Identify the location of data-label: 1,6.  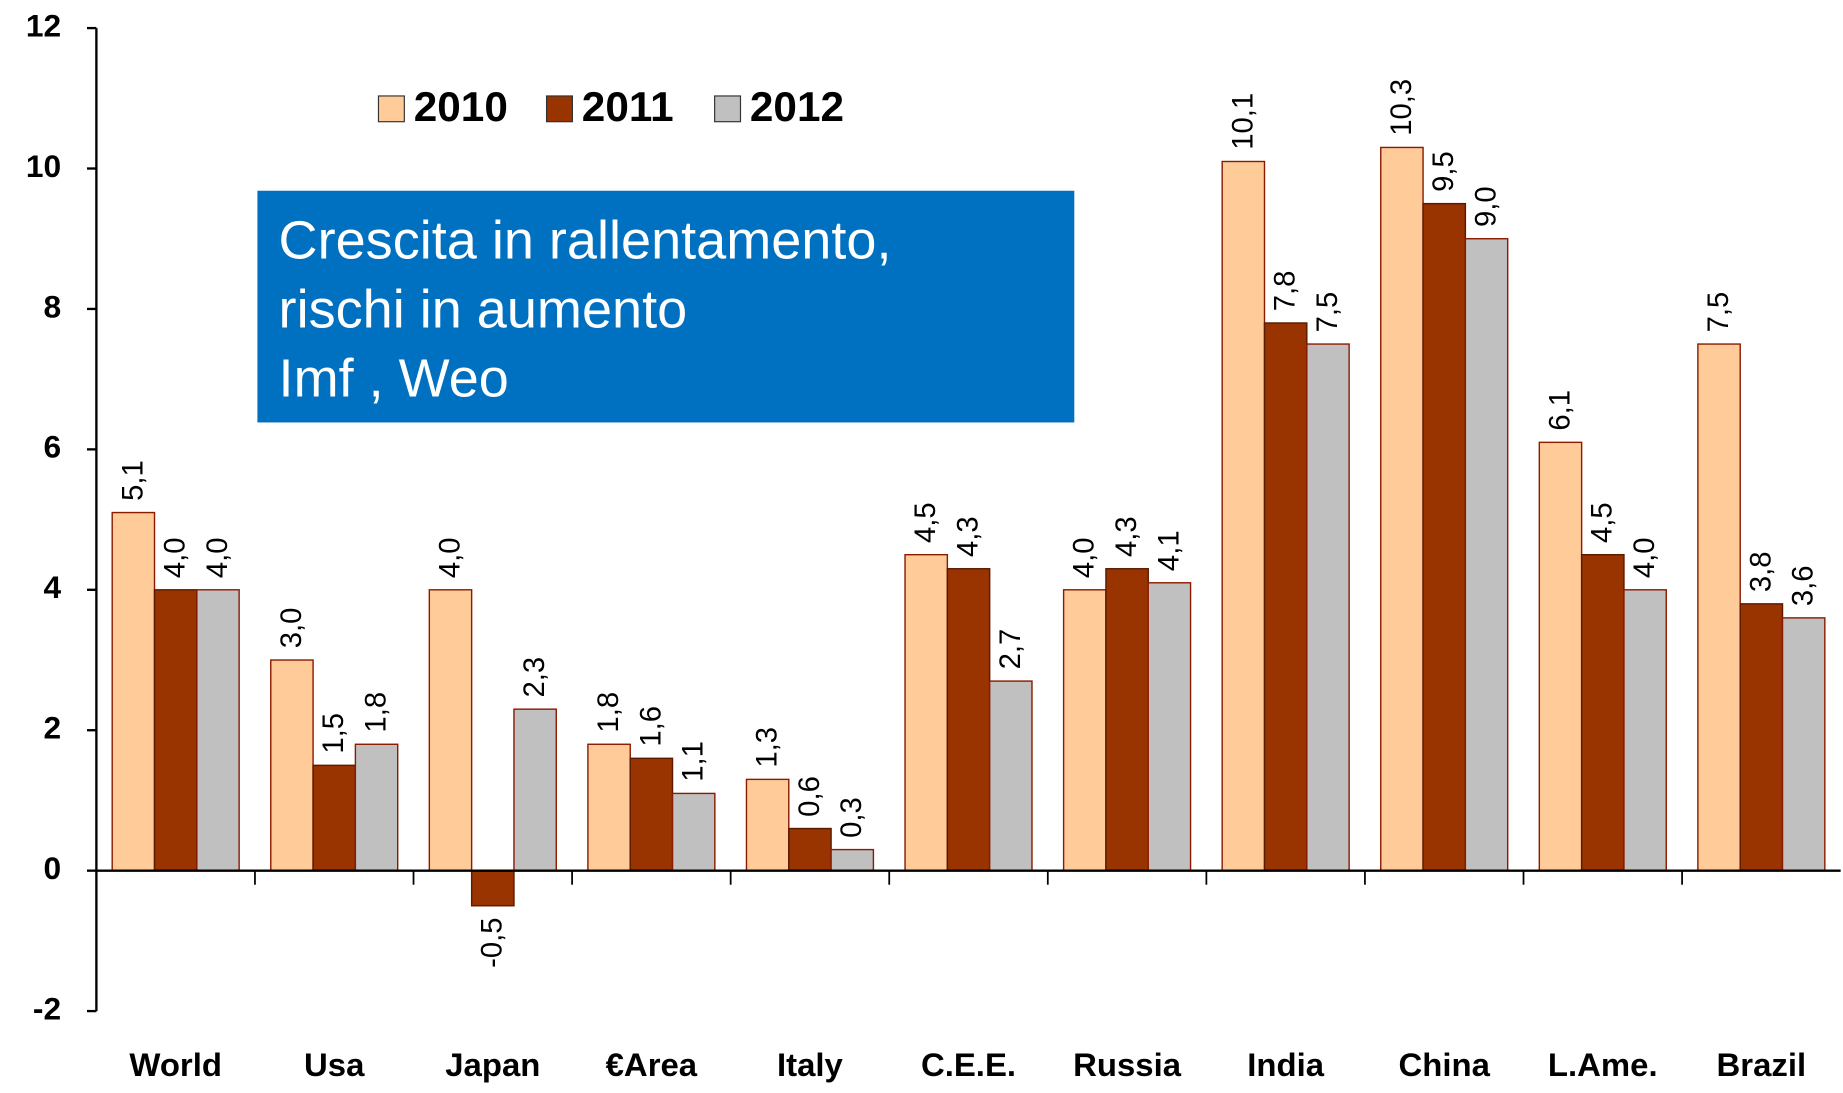
(650, 726).